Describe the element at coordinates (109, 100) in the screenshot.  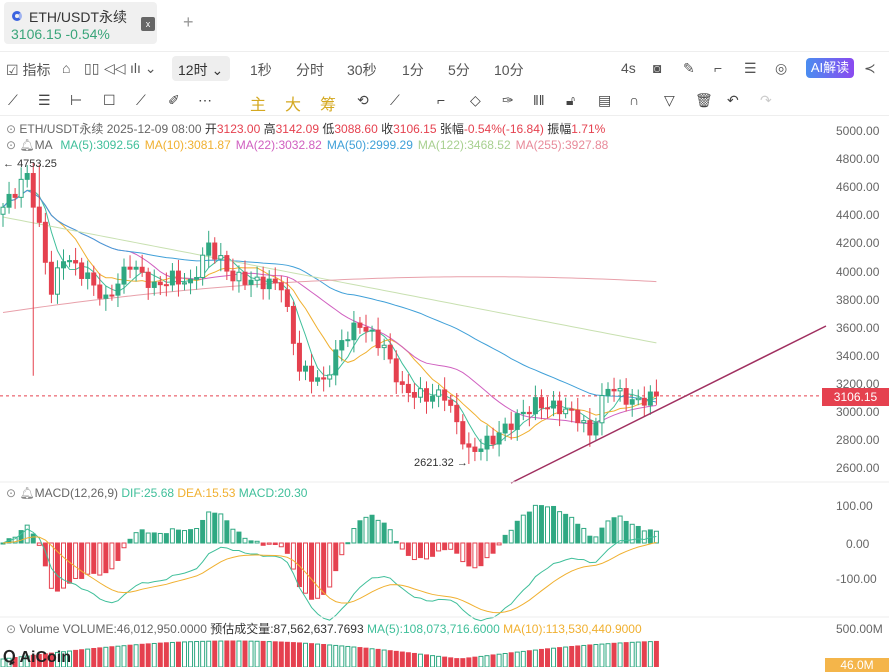
I see `rectangle-icon: ☐` at that location.